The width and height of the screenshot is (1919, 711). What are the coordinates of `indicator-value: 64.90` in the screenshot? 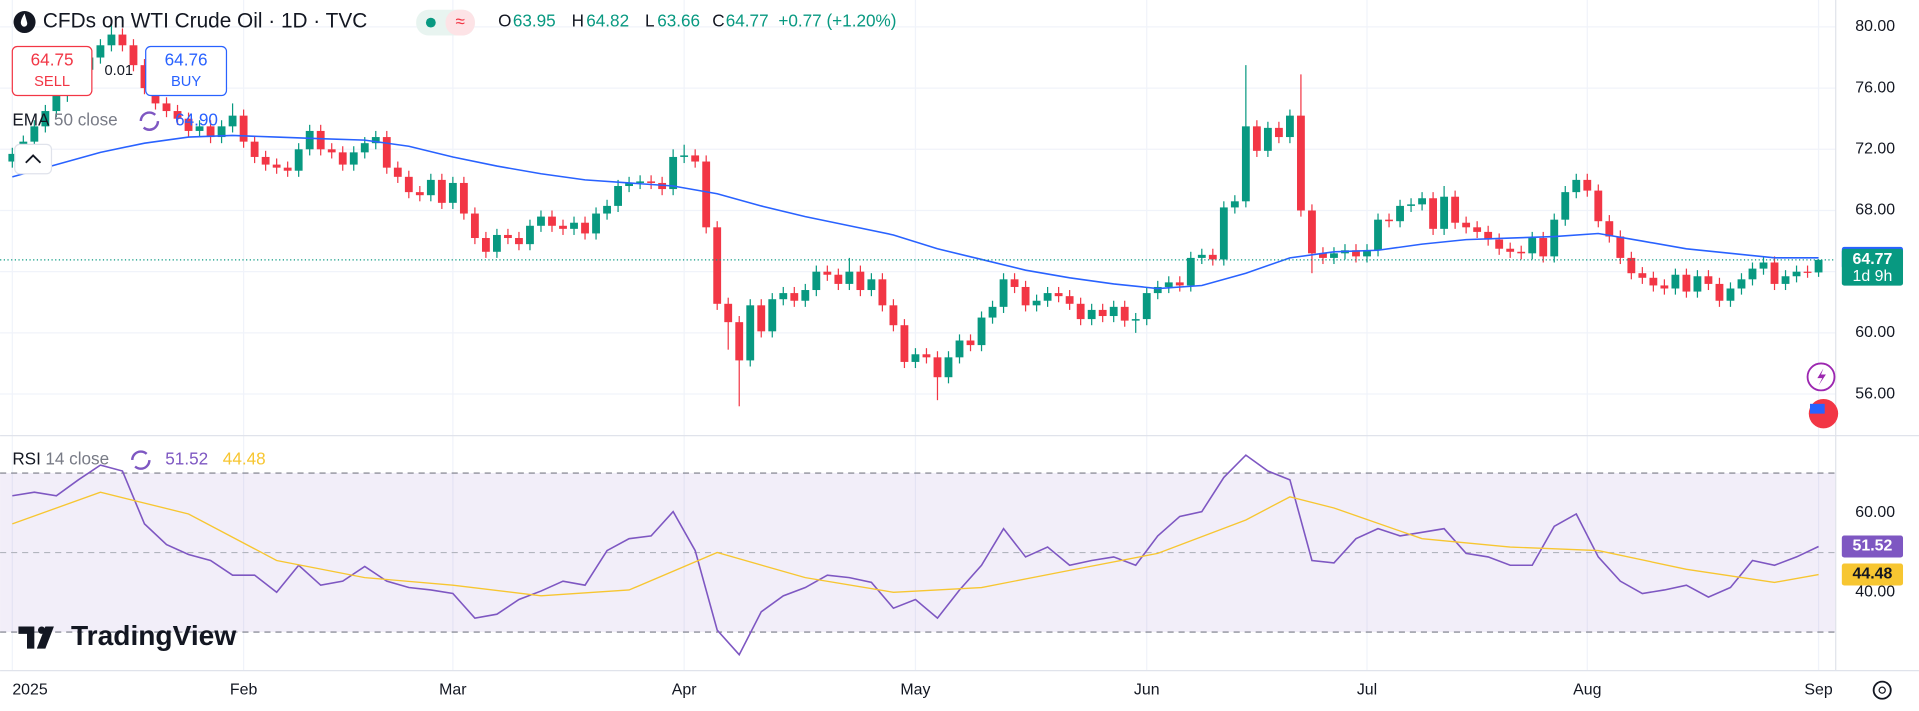 It's located at (196, 120).